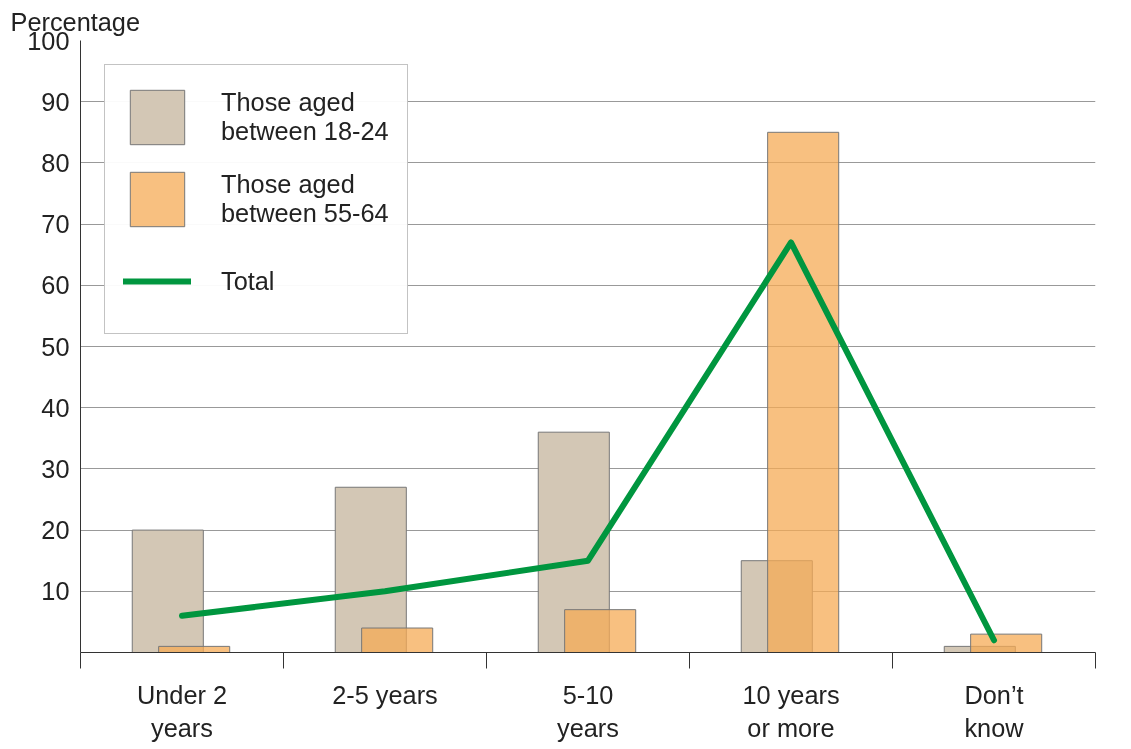 This screenshot has height=749, width=1131. I want to click on y-tick-label: 40, so click(55, 407).